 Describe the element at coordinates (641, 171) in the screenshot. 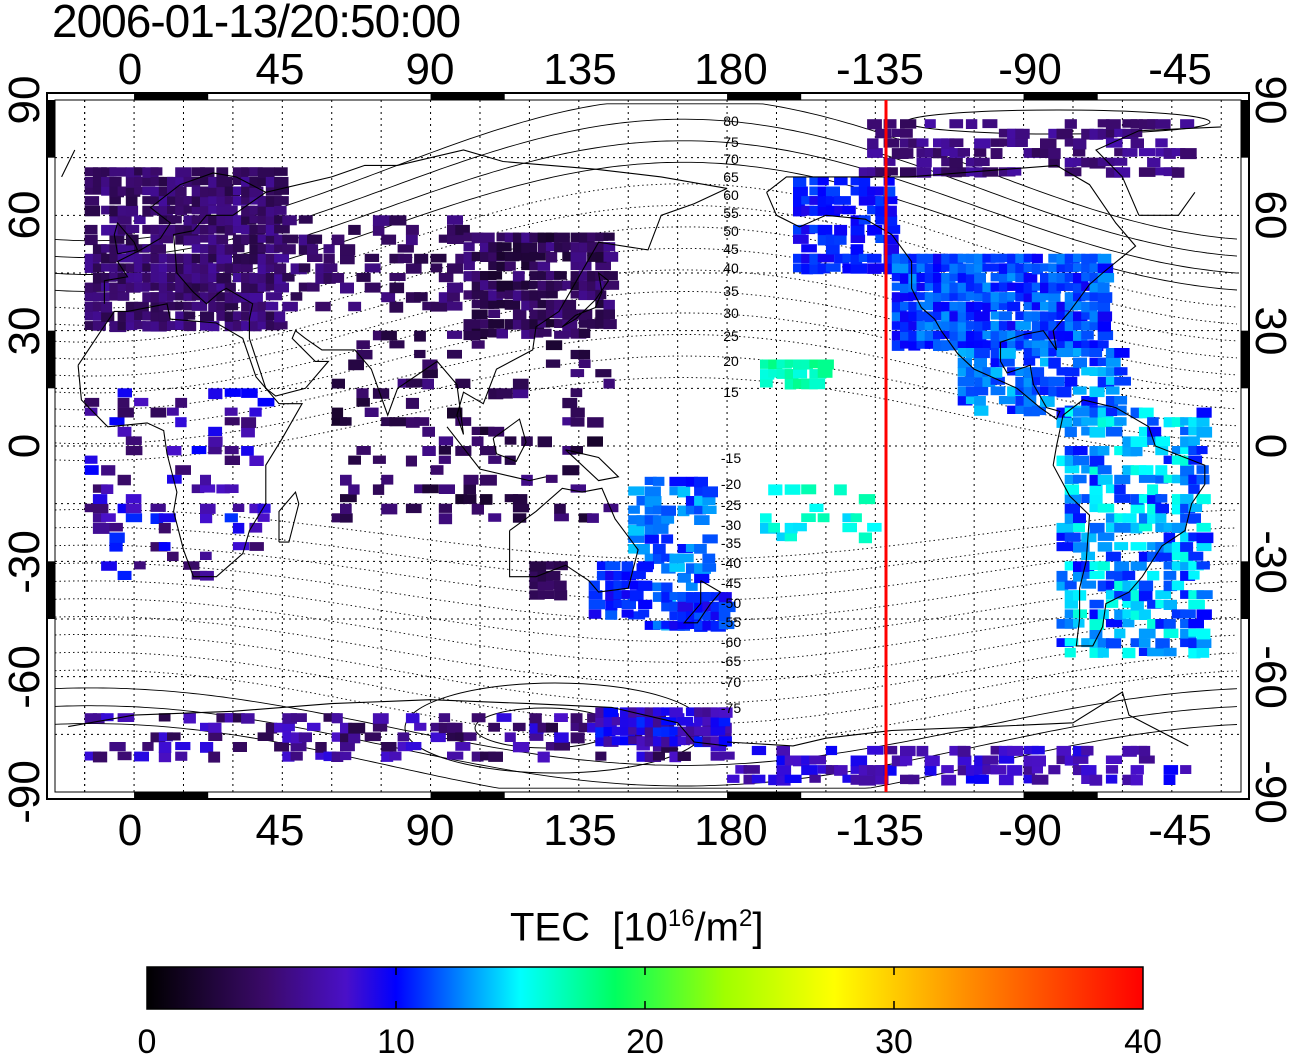

I see `coastline` at that location.